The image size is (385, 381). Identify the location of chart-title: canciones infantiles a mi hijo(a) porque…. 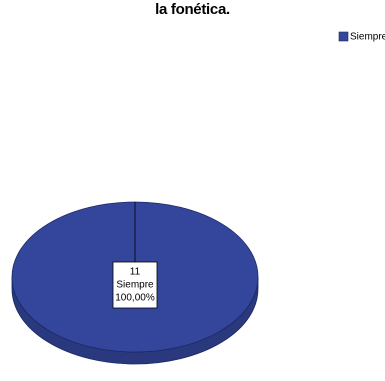
(192, 9).